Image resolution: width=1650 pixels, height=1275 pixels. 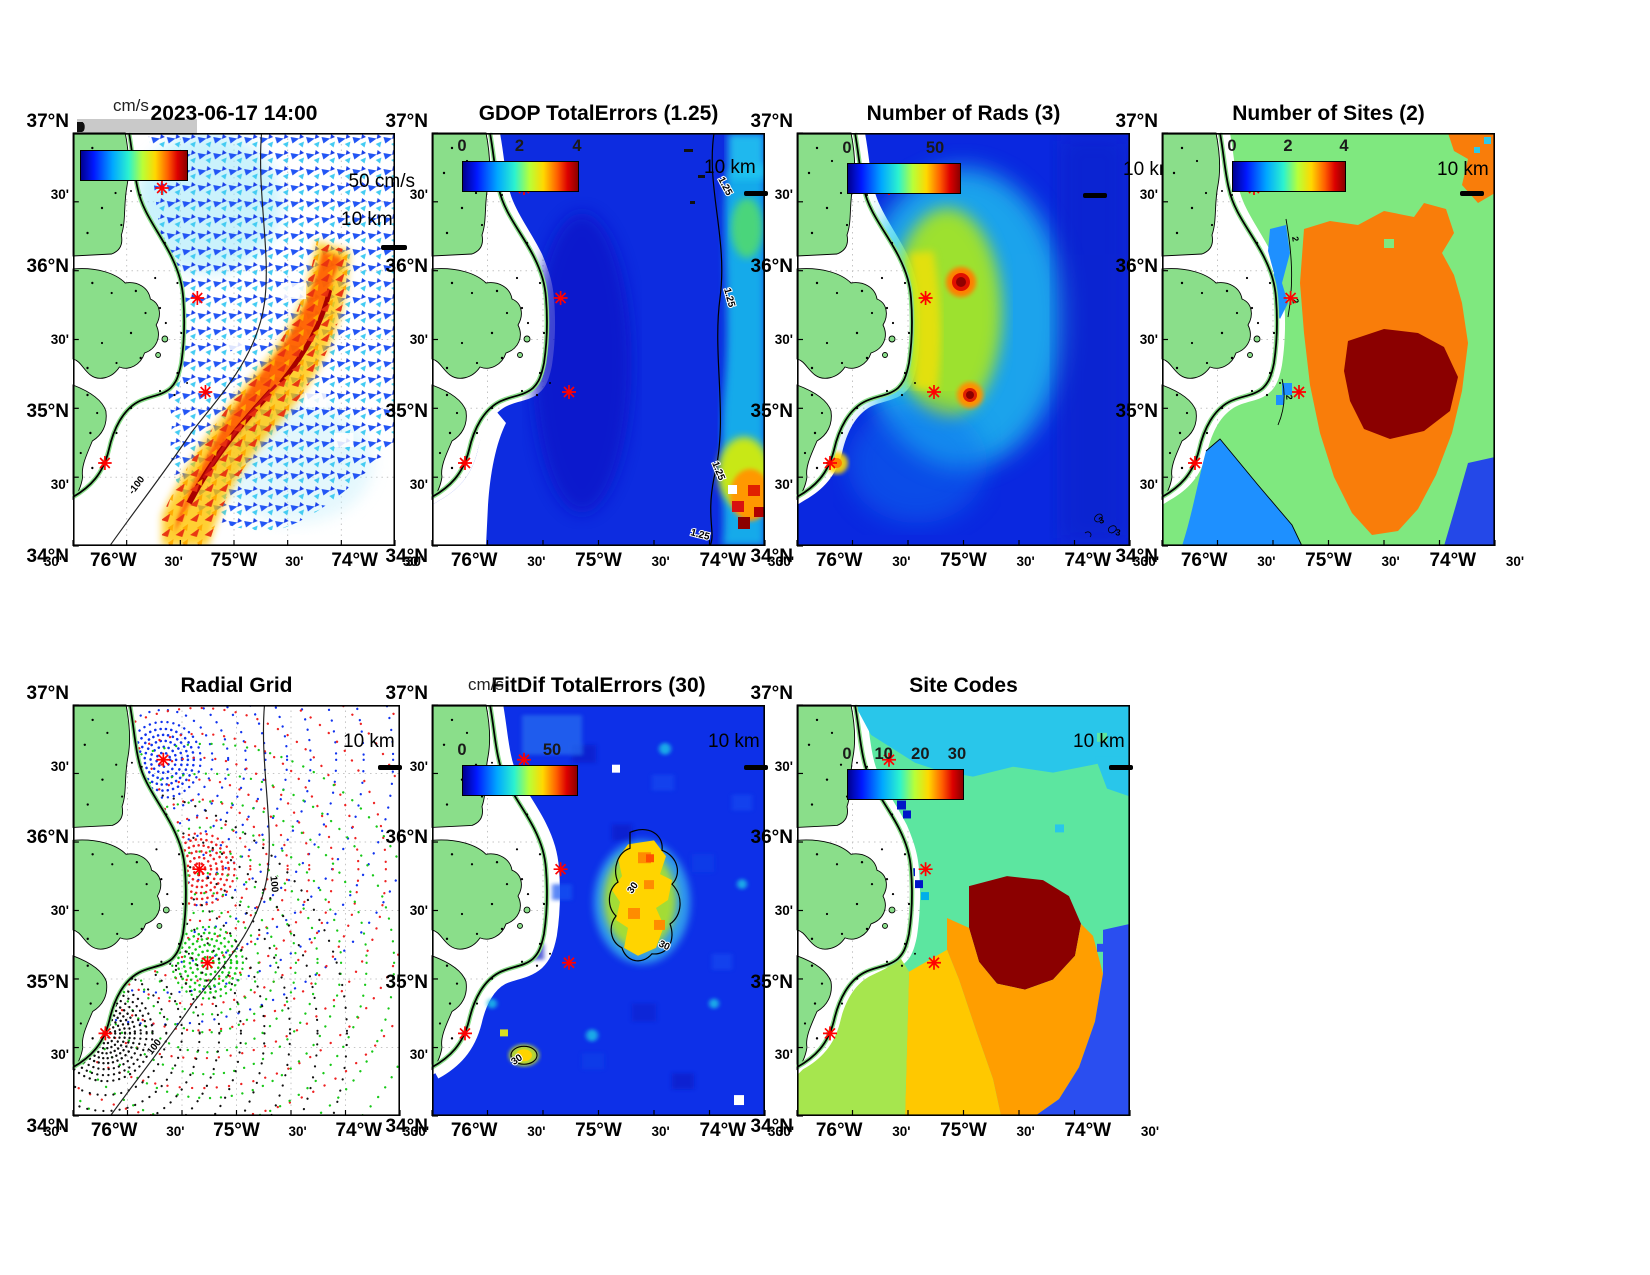 What do you see at coordinates (964, 340) in the screenshot?
I see `map-number-of-rads: 3 3` at bounding box center [964, 340].